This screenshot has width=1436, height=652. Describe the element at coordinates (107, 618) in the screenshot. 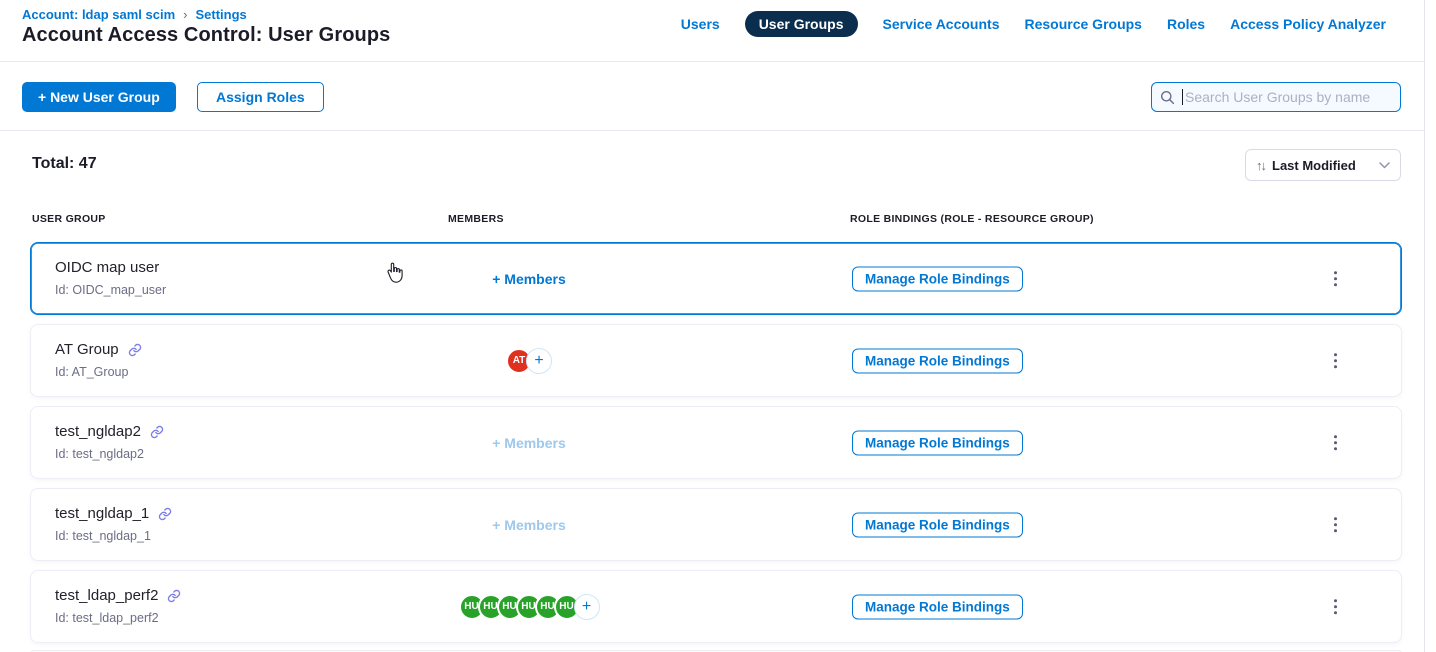

I see `user-group-id: Id: test_ldap_perf2` at that location.